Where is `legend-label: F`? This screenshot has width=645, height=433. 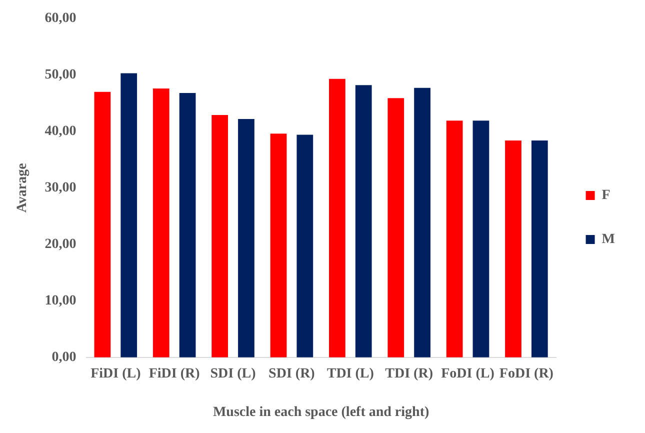
legend-label: F is located at coordinates (606, 196).